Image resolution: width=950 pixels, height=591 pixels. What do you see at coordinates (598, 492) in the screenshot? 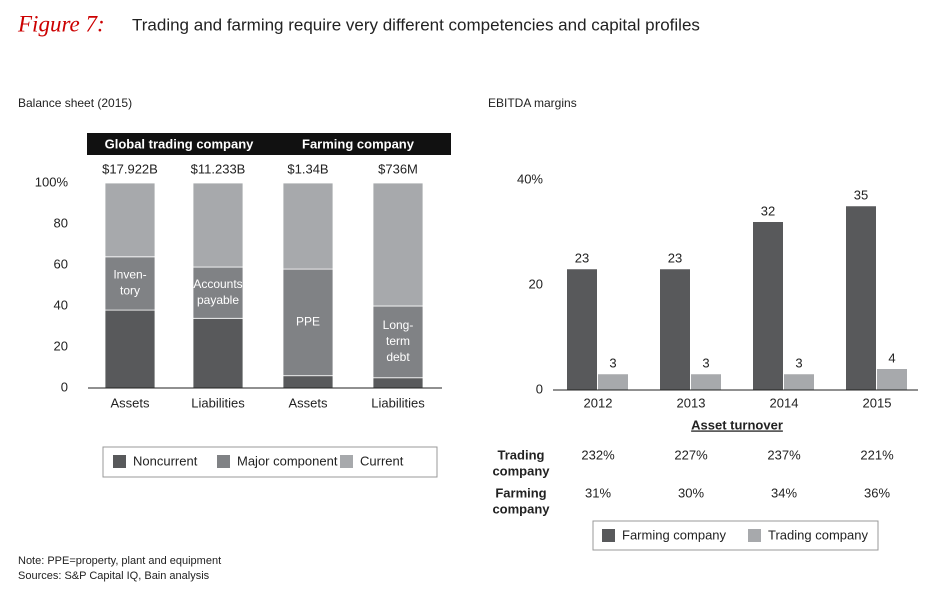
I see `table-cell: 31%` at bounding box center [598, 492].